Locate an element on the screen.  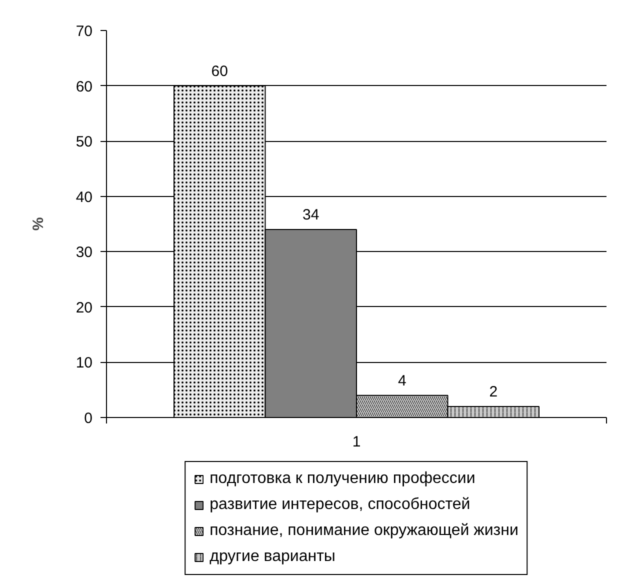
y-tick-label: 20 is located at coordinates (84, 307).